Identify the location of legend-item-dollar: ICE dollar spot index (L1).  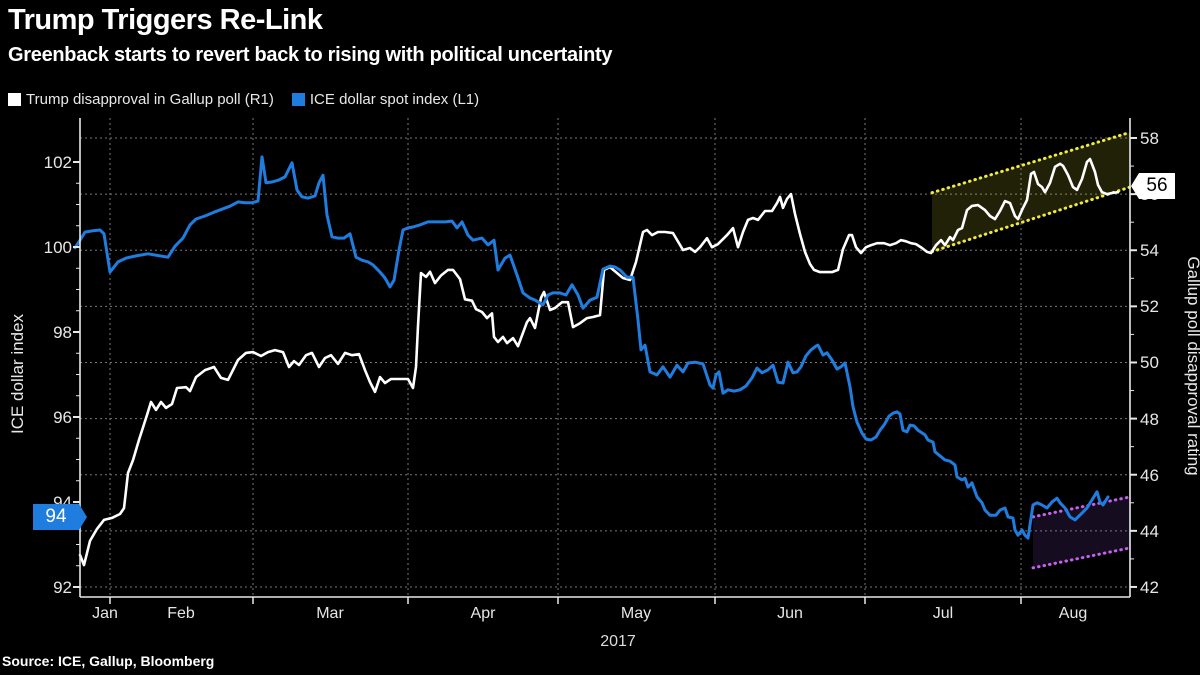
(385, 99).